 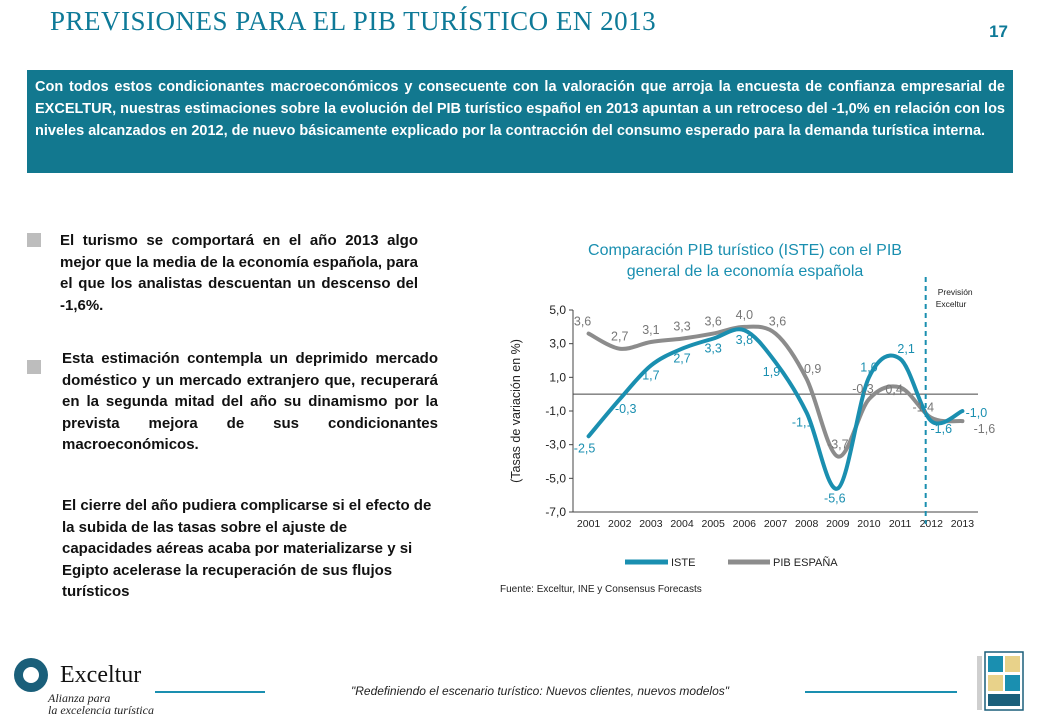 I want to click on logo-name: Exceltur, so click(x=101, y=675).